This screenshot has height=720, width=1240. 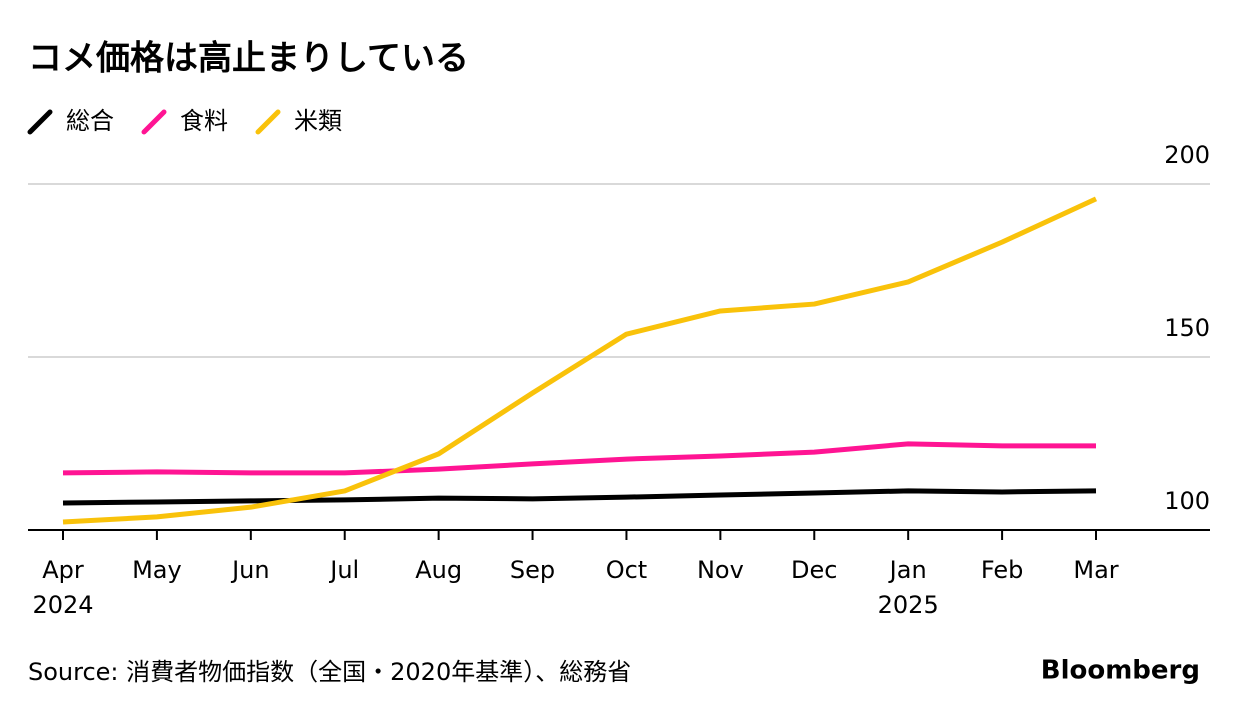 What do you see at coordinates (720, 570) in the screenshot?
I see `x-tick-label: Nov` at bounding box center [720, 570].